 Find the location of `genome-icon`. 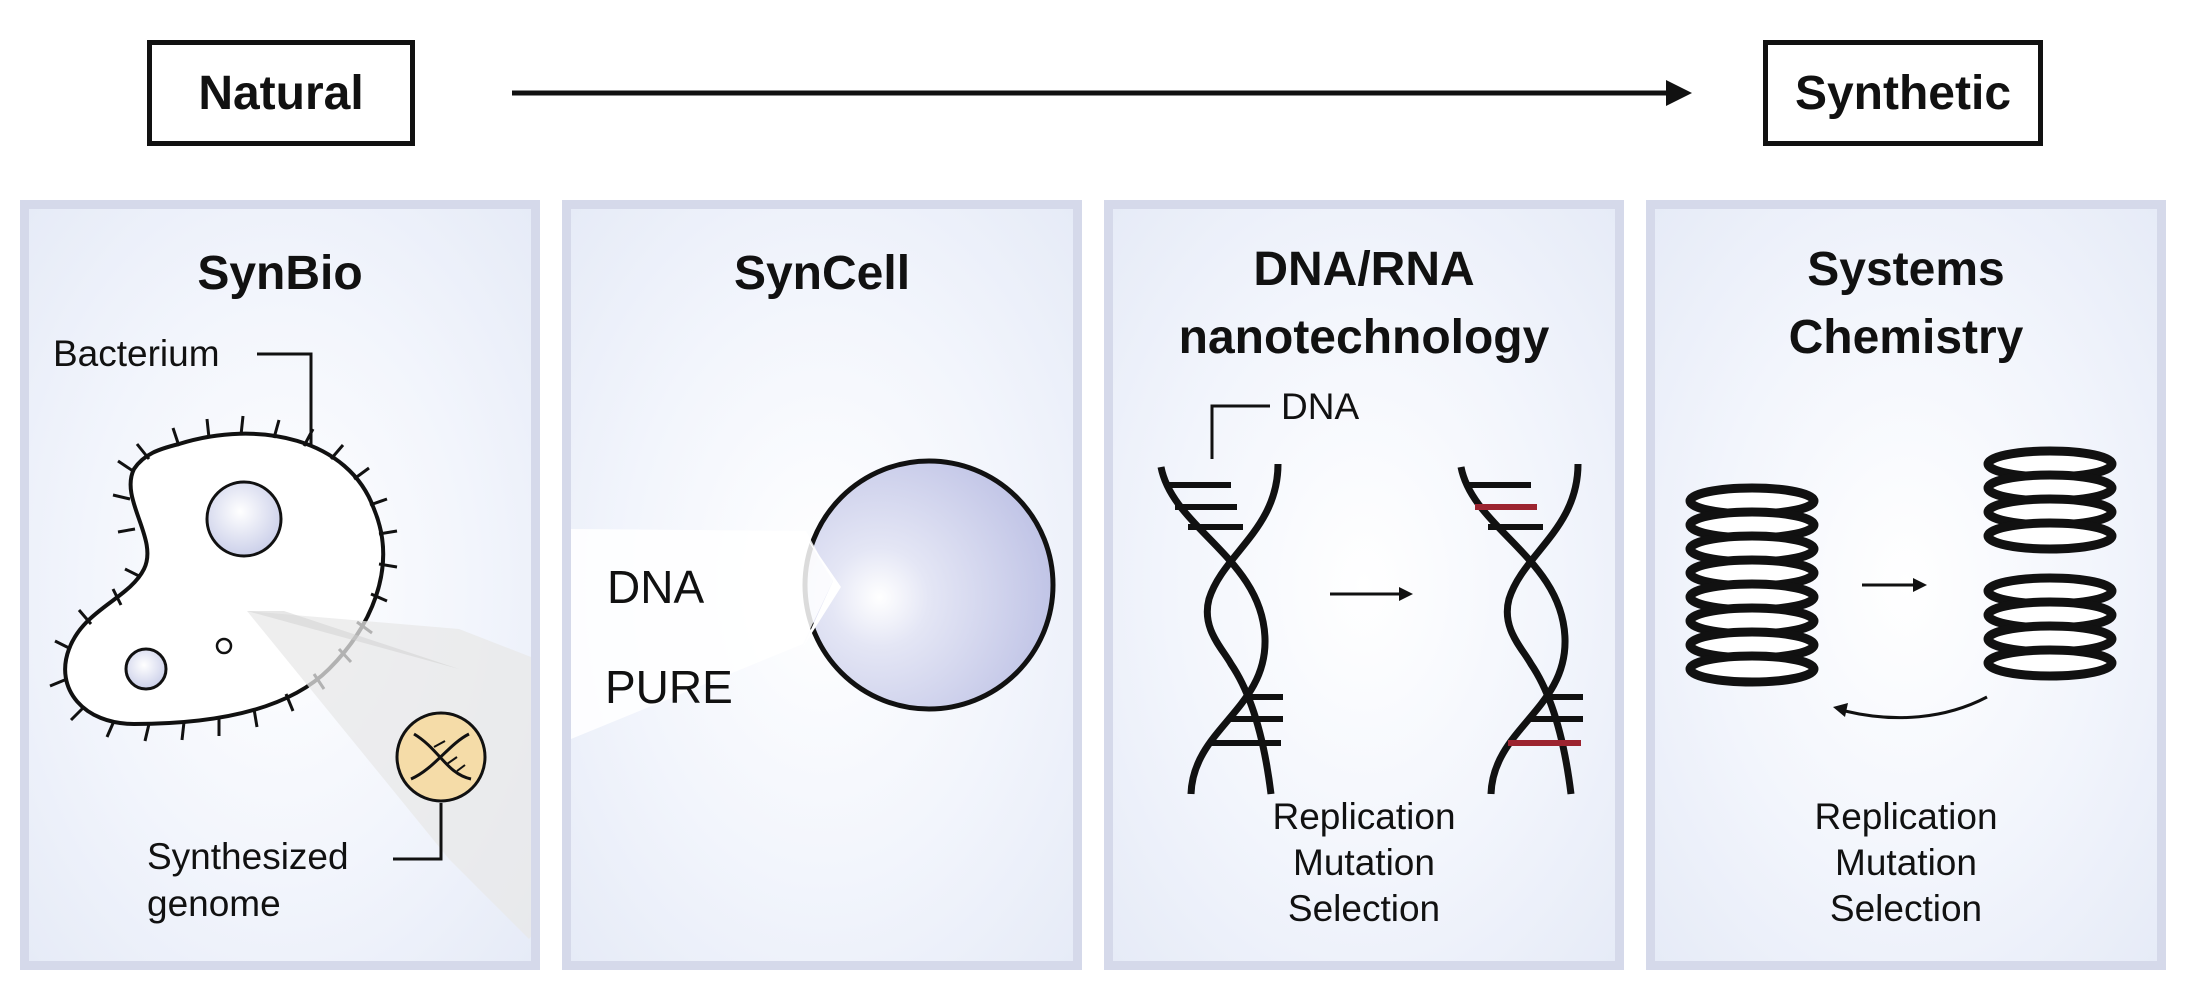

genome-icon is located at coordinates (441, 757).